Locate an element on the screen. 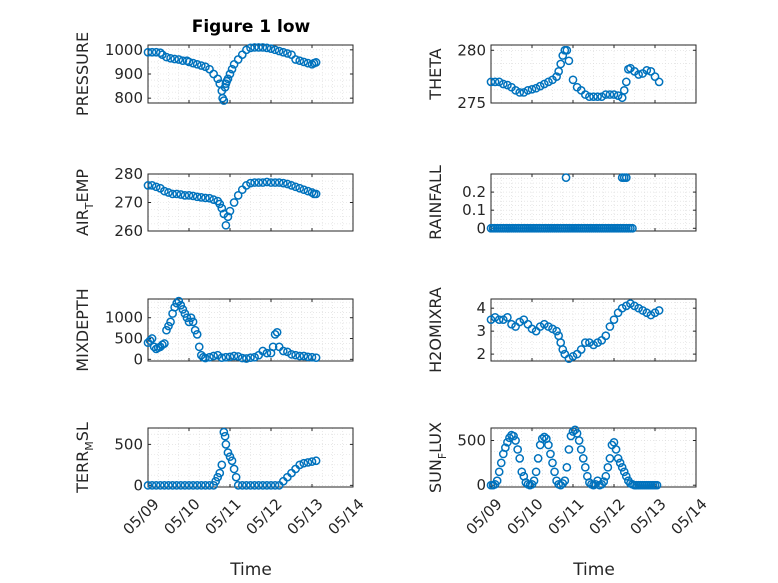 The image size is (778, 583). y-tick-label: 0.1 is located at coordinates (474, 210).